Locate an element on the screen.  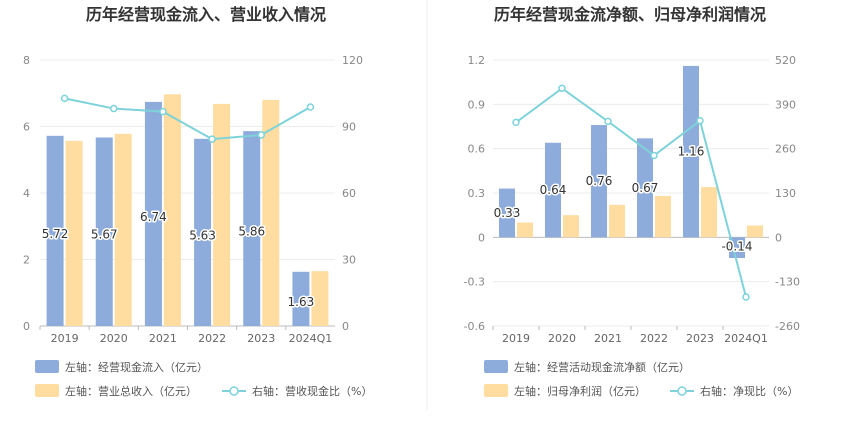
right-axis-tick: 520 is located at coordinates (785, 60).